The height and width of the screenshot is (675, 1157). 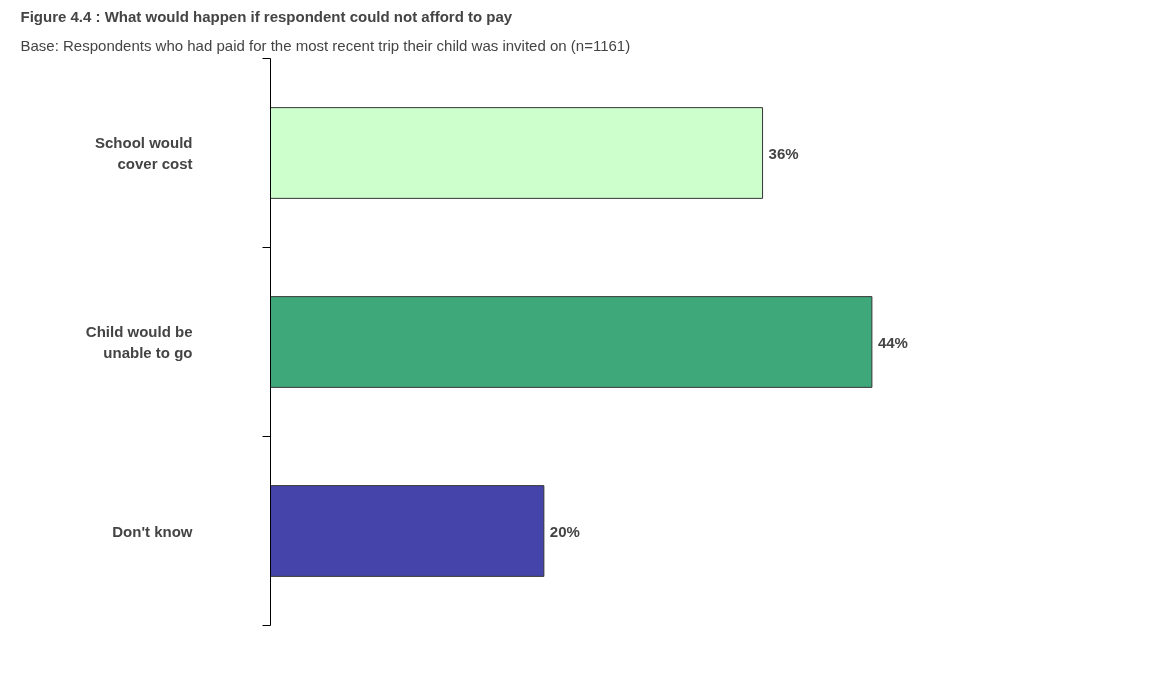 I want to click on data-label: 36%, so click(x=783, y=153).